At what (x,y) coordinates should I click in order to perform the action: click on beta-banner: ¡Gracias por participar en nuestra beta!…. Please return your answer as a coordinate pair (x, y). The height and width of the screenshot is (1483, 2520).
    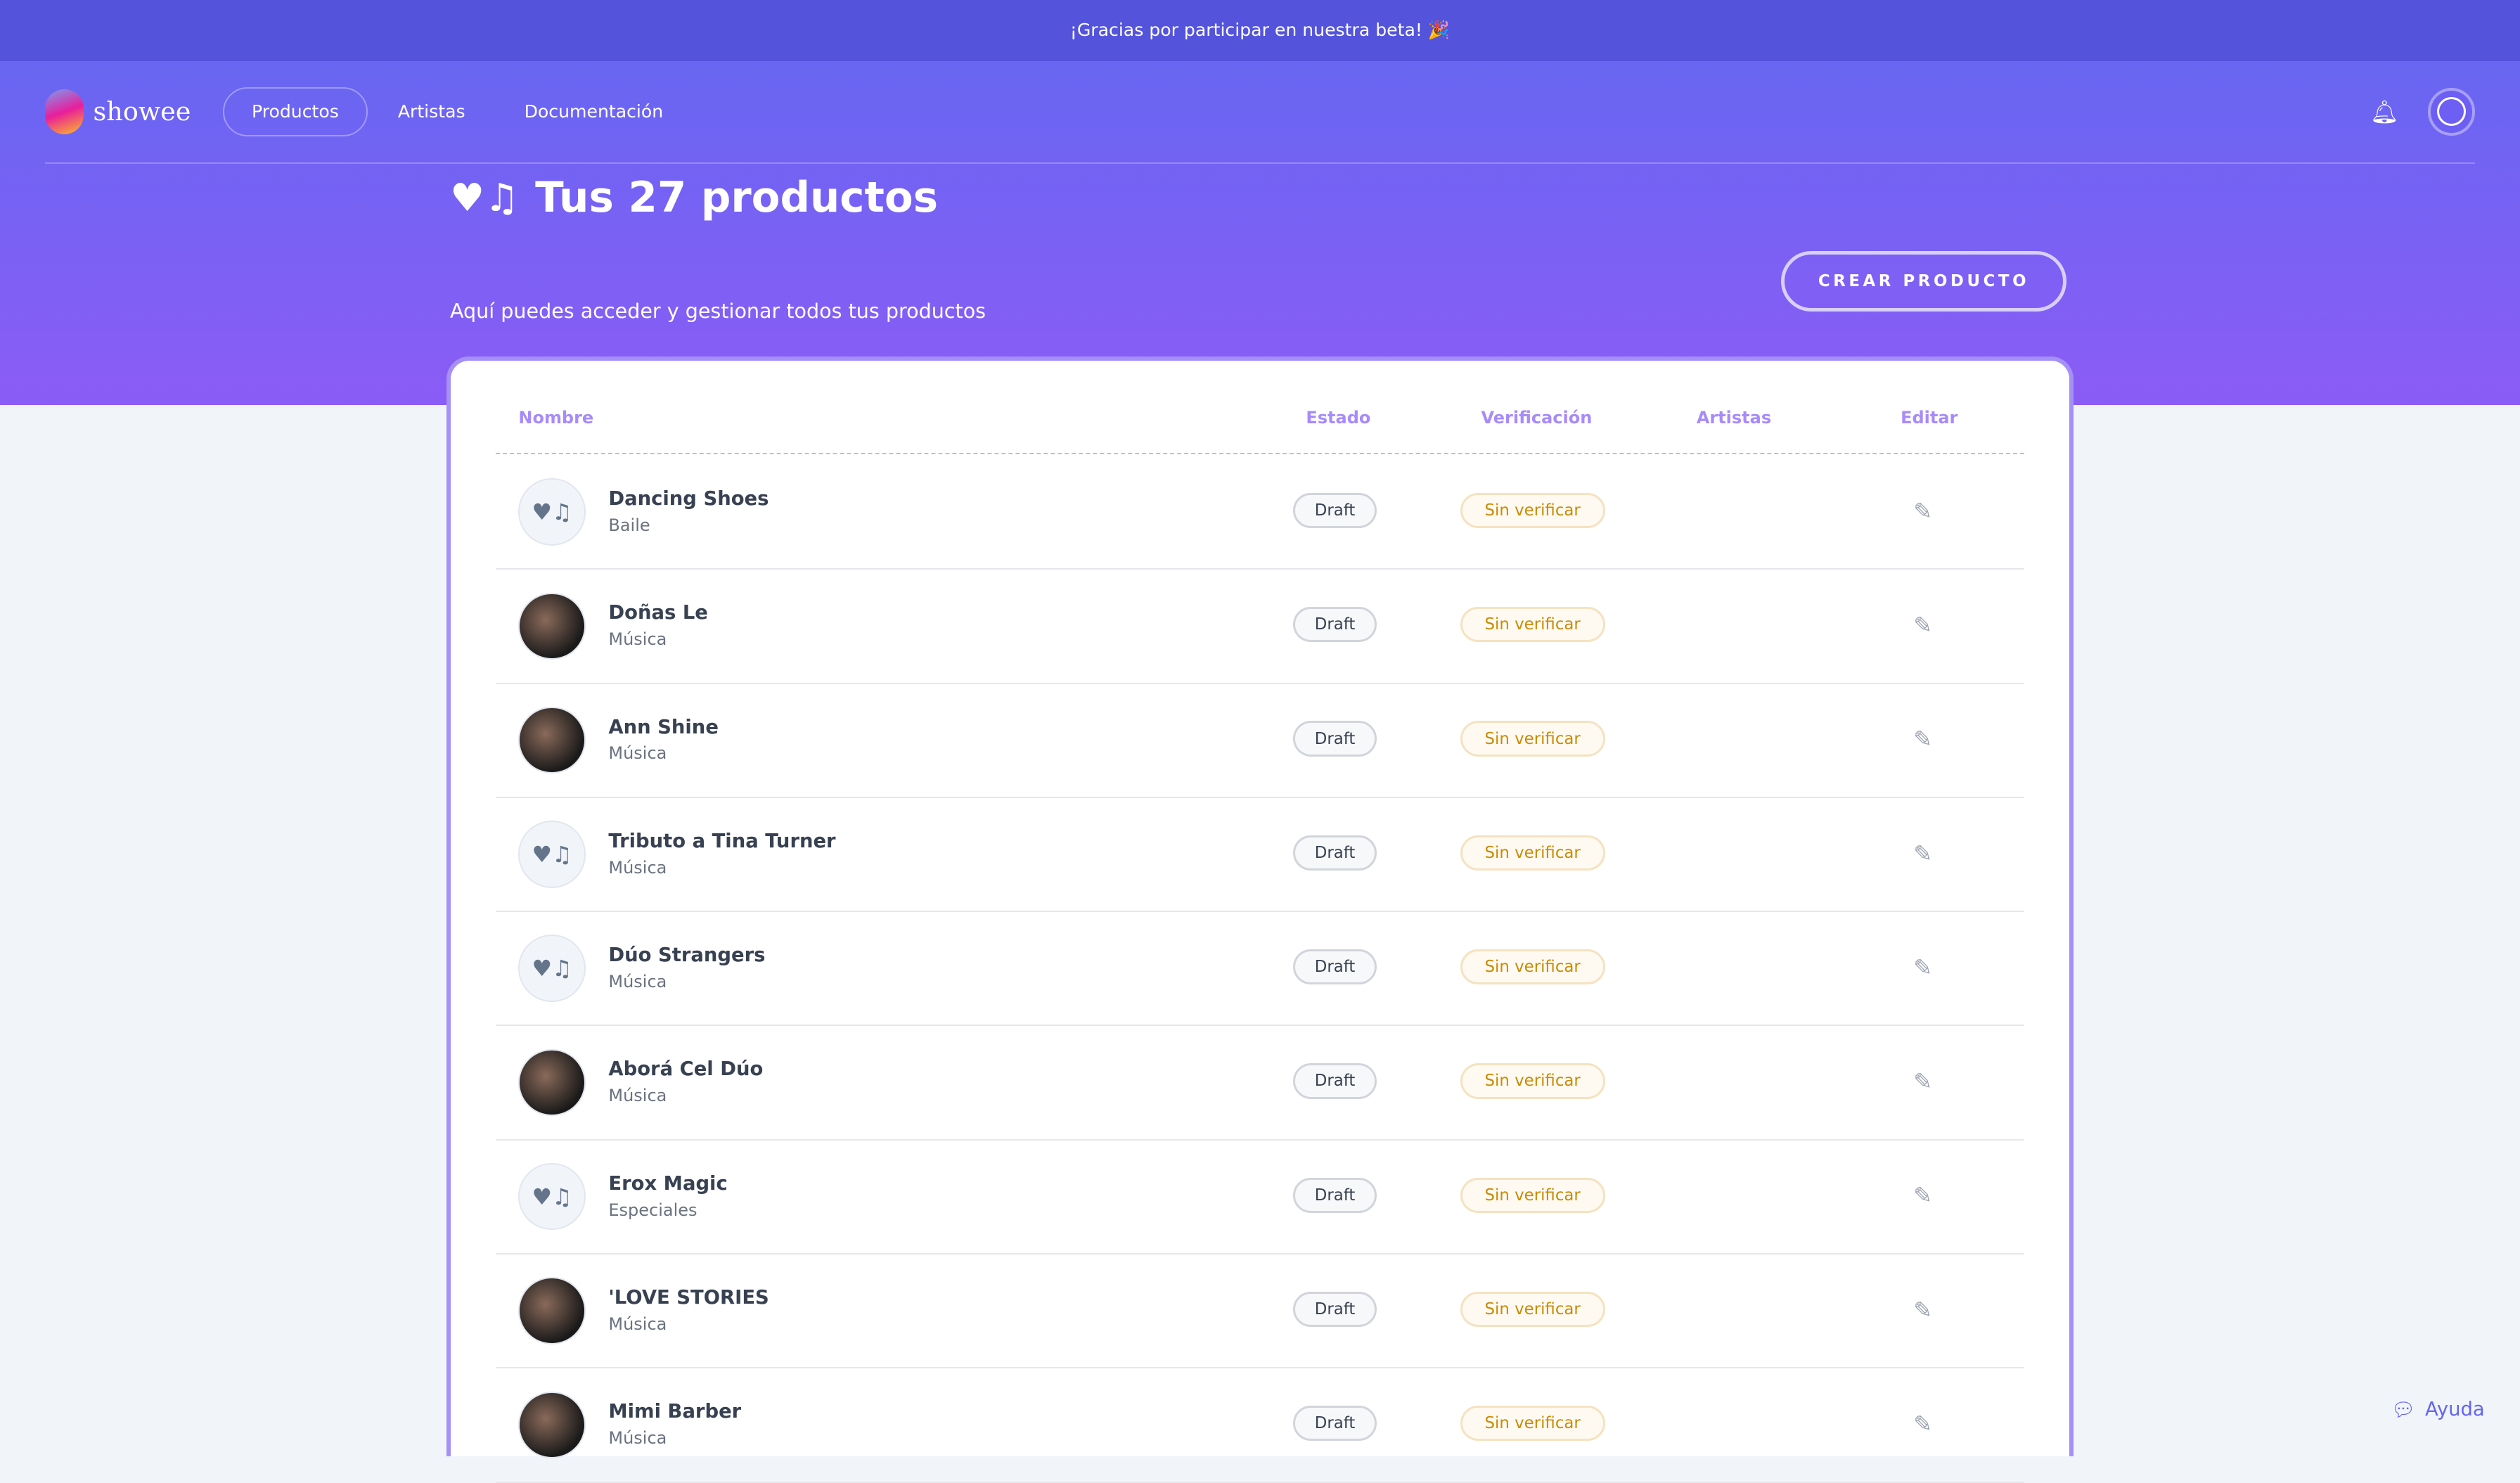
    Looking at the image, I should click on (1260, 30).